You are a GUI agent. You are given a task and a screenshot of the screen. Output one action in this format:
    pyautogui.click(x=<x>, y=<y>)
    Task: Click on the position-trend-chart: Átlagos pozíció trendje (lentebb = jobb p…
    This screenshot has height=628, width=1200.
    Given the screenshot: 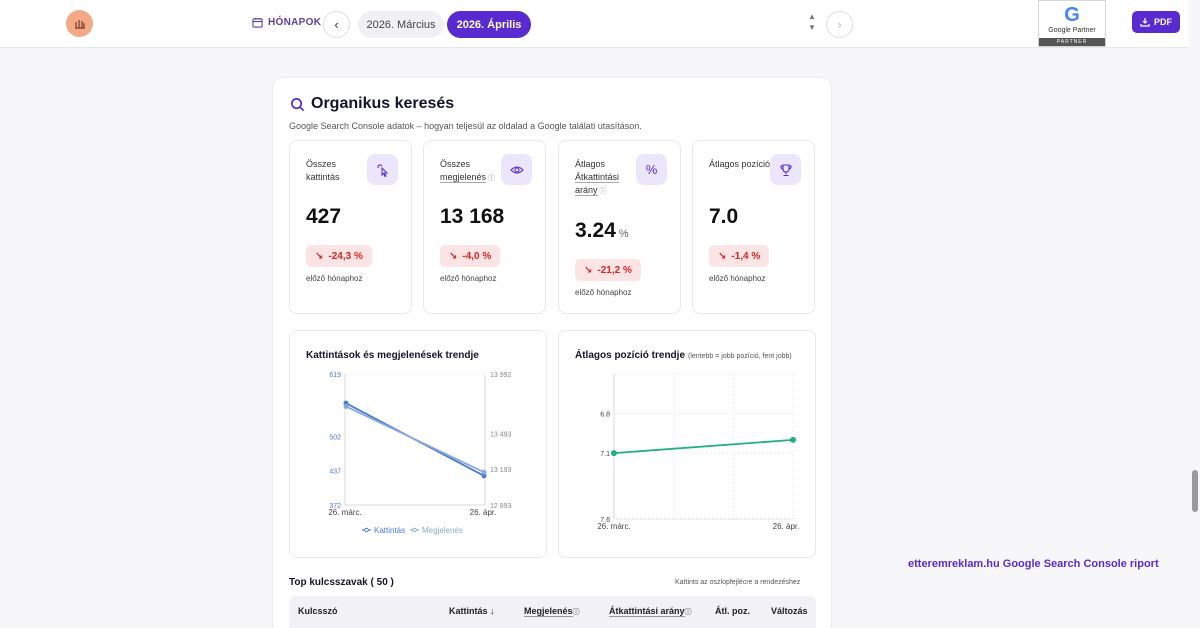 What is the action you would take?
    pyautogui.click(x=687, y=444)
    